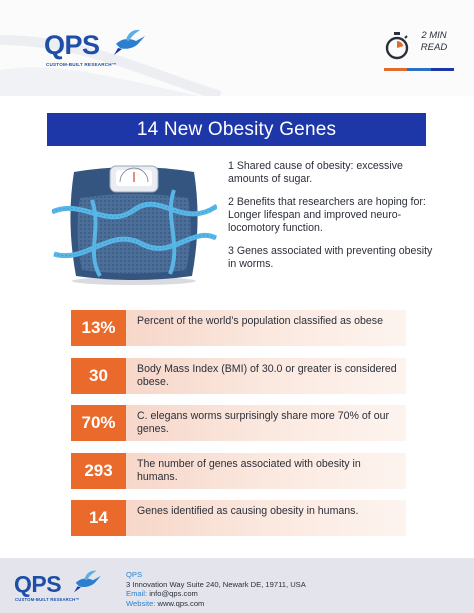 Image resolution: width=474 pixels, height=613 pixels. Describe the element at coordinates (141, 603) in the screenshot. I see `website-label: Website:` at that location.